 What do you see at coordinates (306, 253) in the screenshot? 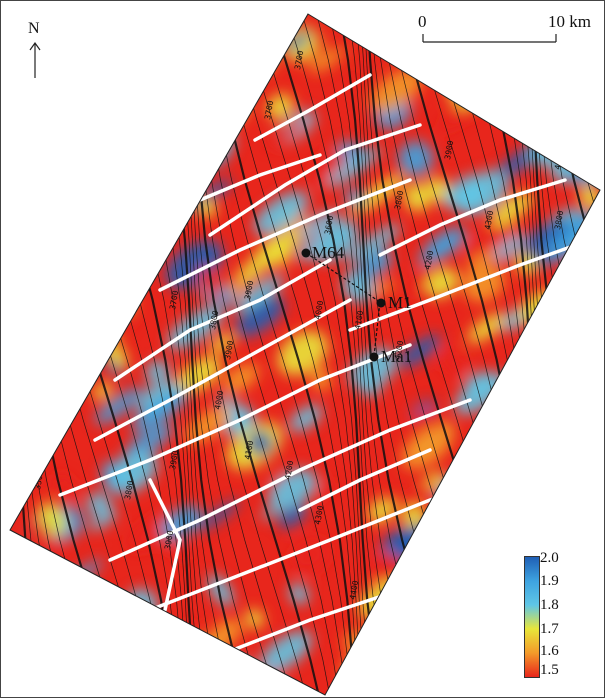
I see `well-marker-m64` at bounding box center [306, 253].